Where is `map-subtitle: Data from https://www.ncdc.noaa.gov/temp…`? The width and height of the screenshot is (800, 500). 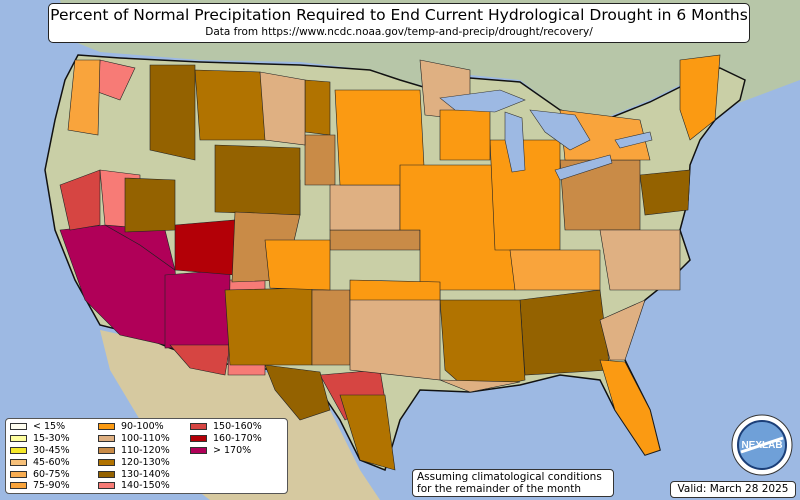 map-subtitle: Data from https://www.ncdc.noaa.gov/temp… is located at coordinates (399, 32).